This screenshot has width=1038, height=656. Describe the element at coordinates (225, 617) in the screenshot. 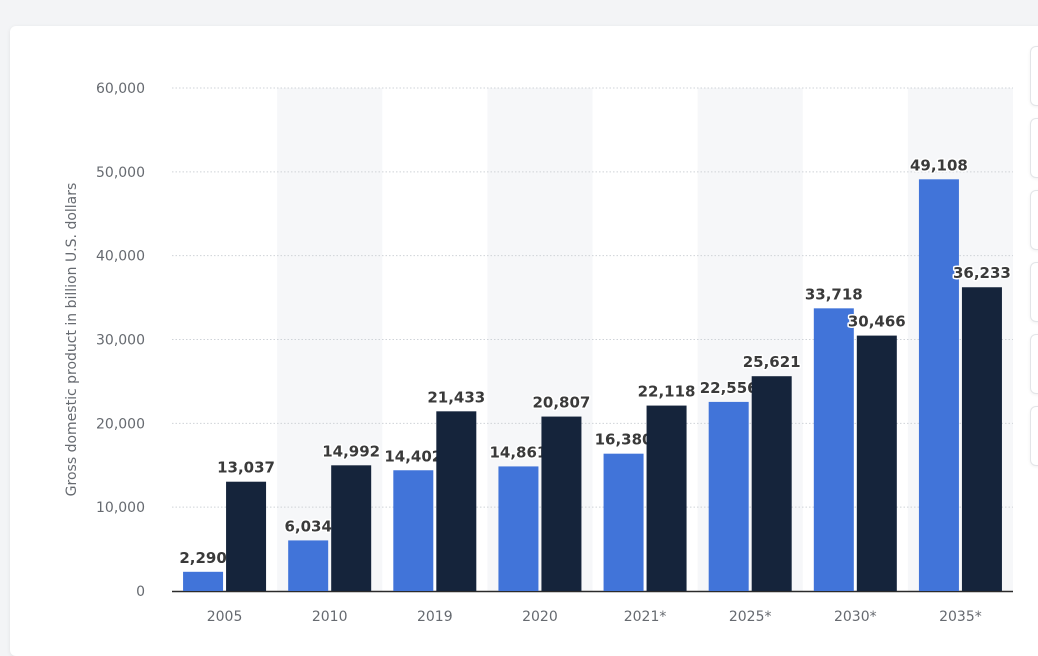

I see `x-tick-label: 2005` at that location.